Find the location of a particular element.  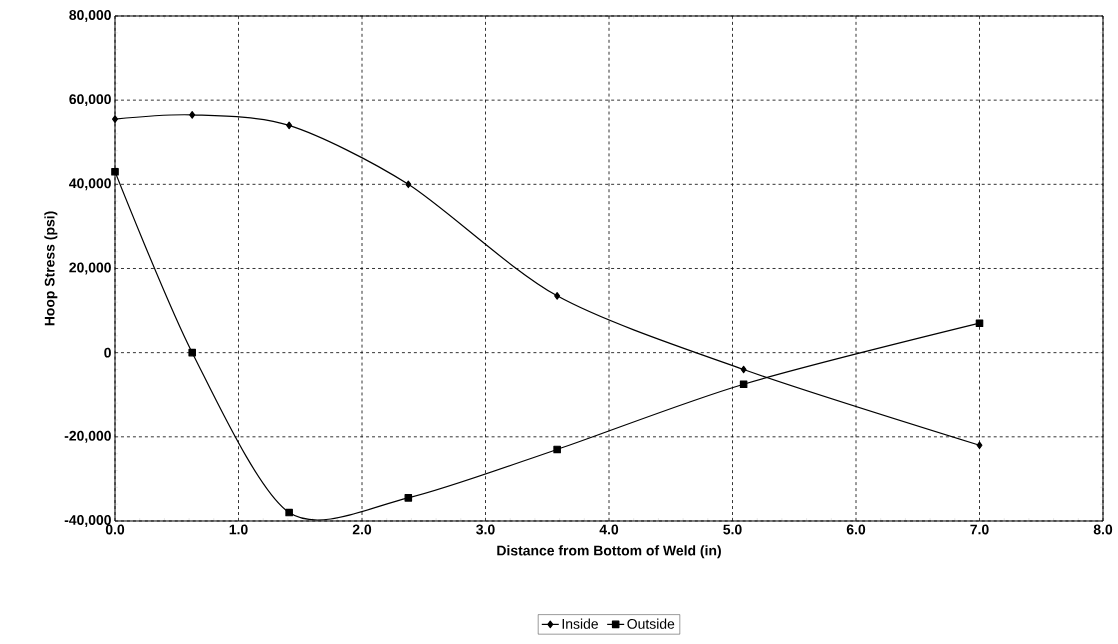

x-axis-title: Distance from Bottom of Weld (in) is located at coordinates (609, 552).